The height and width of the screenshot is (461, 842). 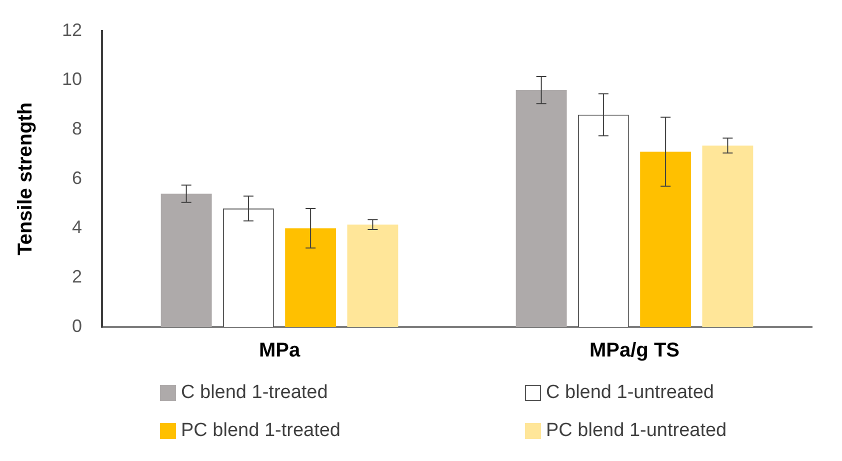 What do you see at coordinates (279, 351) in the screenshot?
I see `x-tick-label: MPa` at bounding box center [279, 351].